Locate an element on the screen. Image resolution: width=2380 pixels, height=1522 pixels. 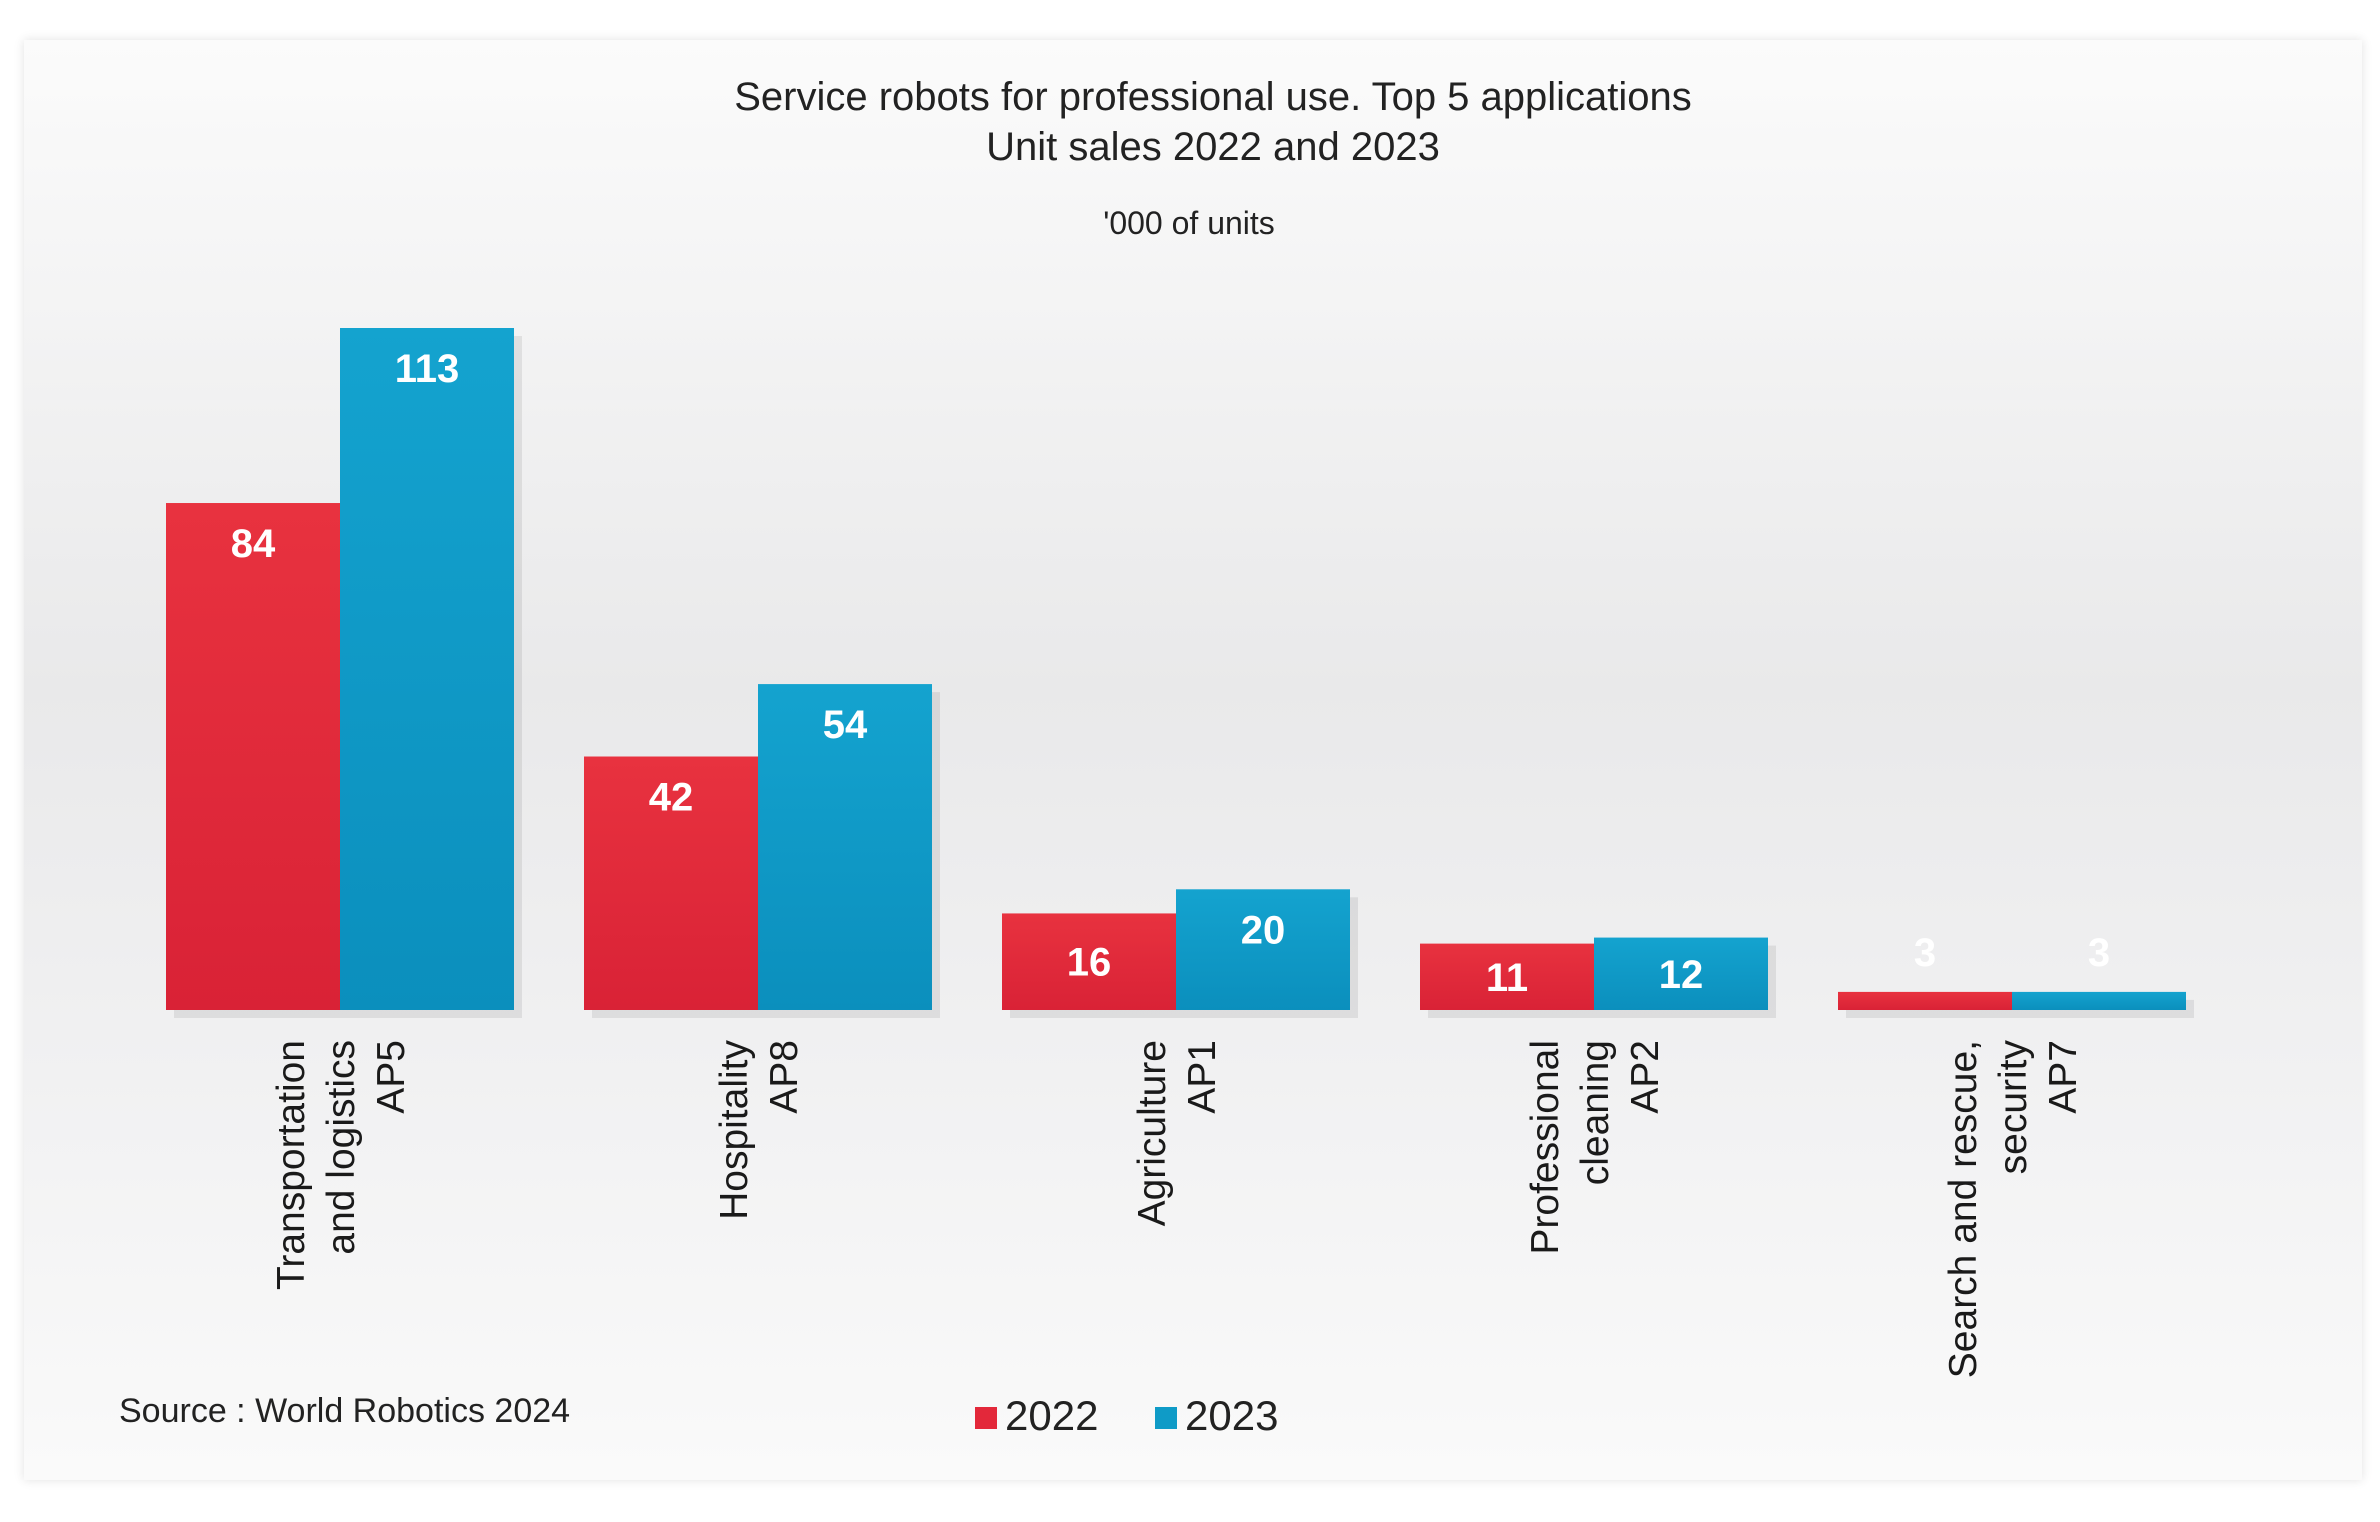
chart-subtitle: Unit sales 2022 and 2023 is located at coordinates (1213, 147).